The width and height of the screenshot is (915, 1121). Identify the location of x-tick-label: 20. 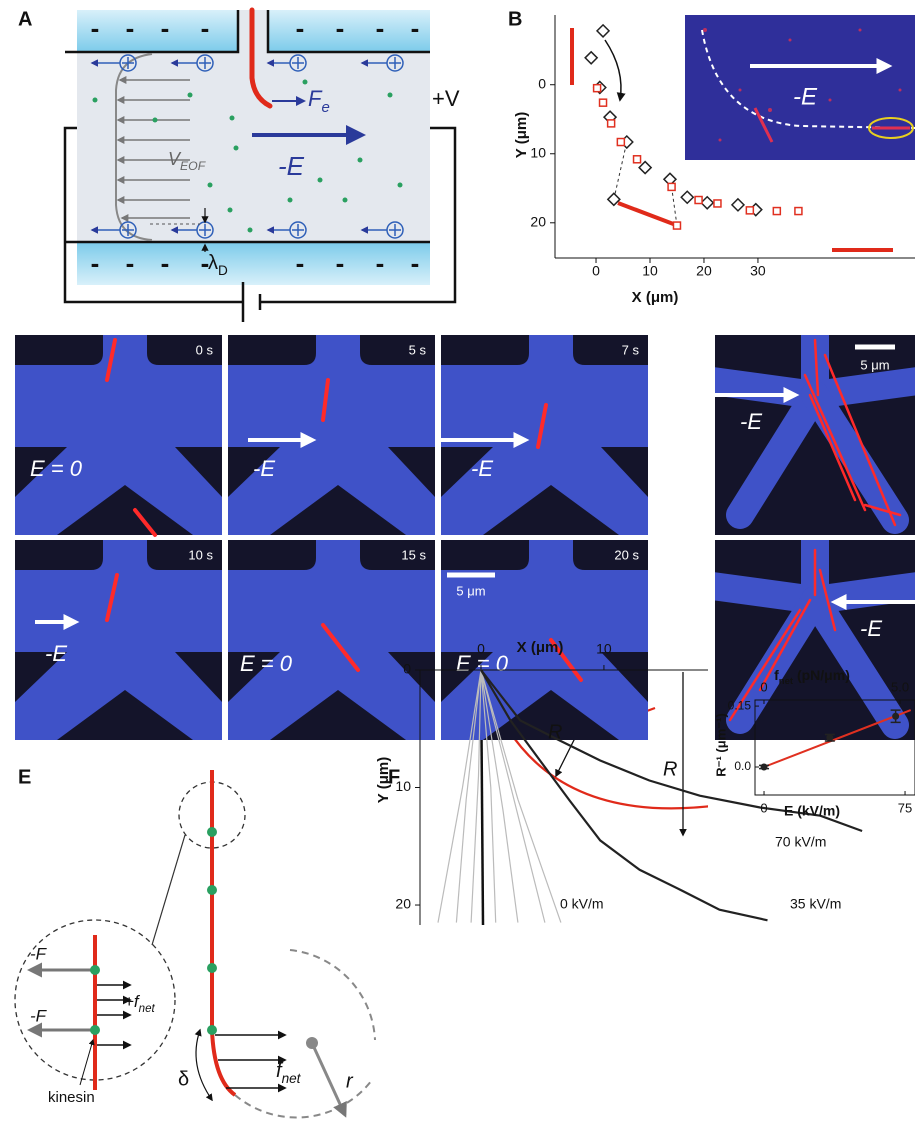
(704, 271).